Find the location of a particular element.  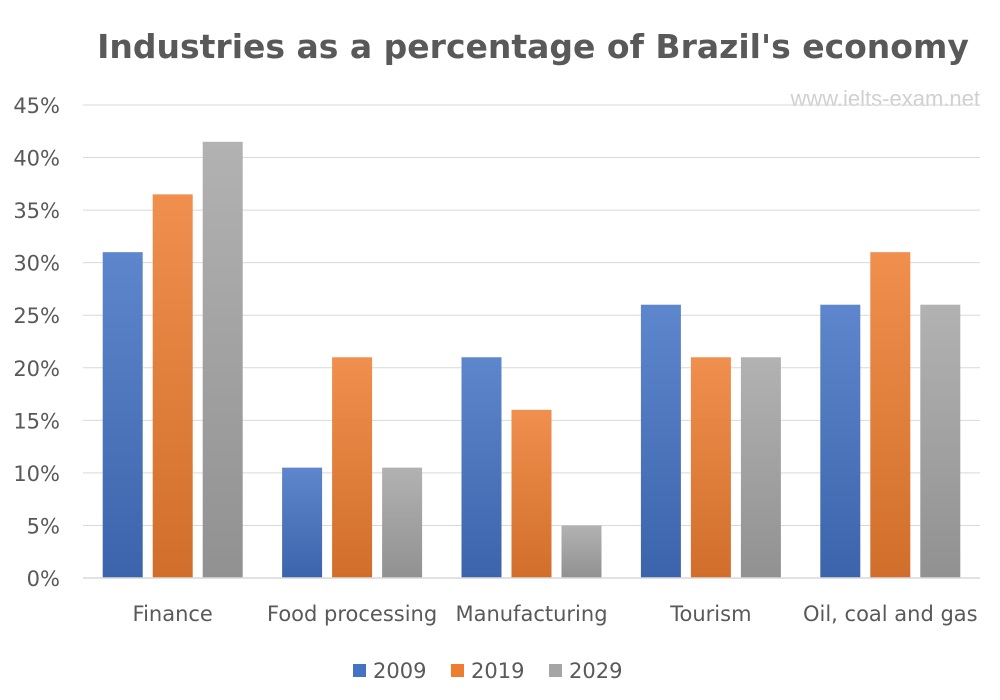

legend-label: 2009 is located at coordinates (399, 671).